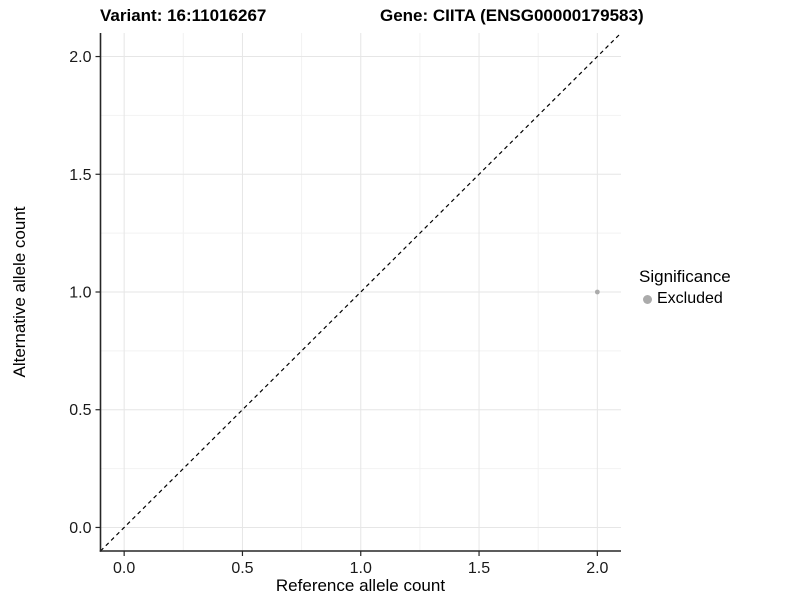 The height and width of the screenshot is (600, 800). What do you see at coordinates (80, 57) in the screenshot?
I see `y-tick-label: 2.0` at bounding box center [80, 57].